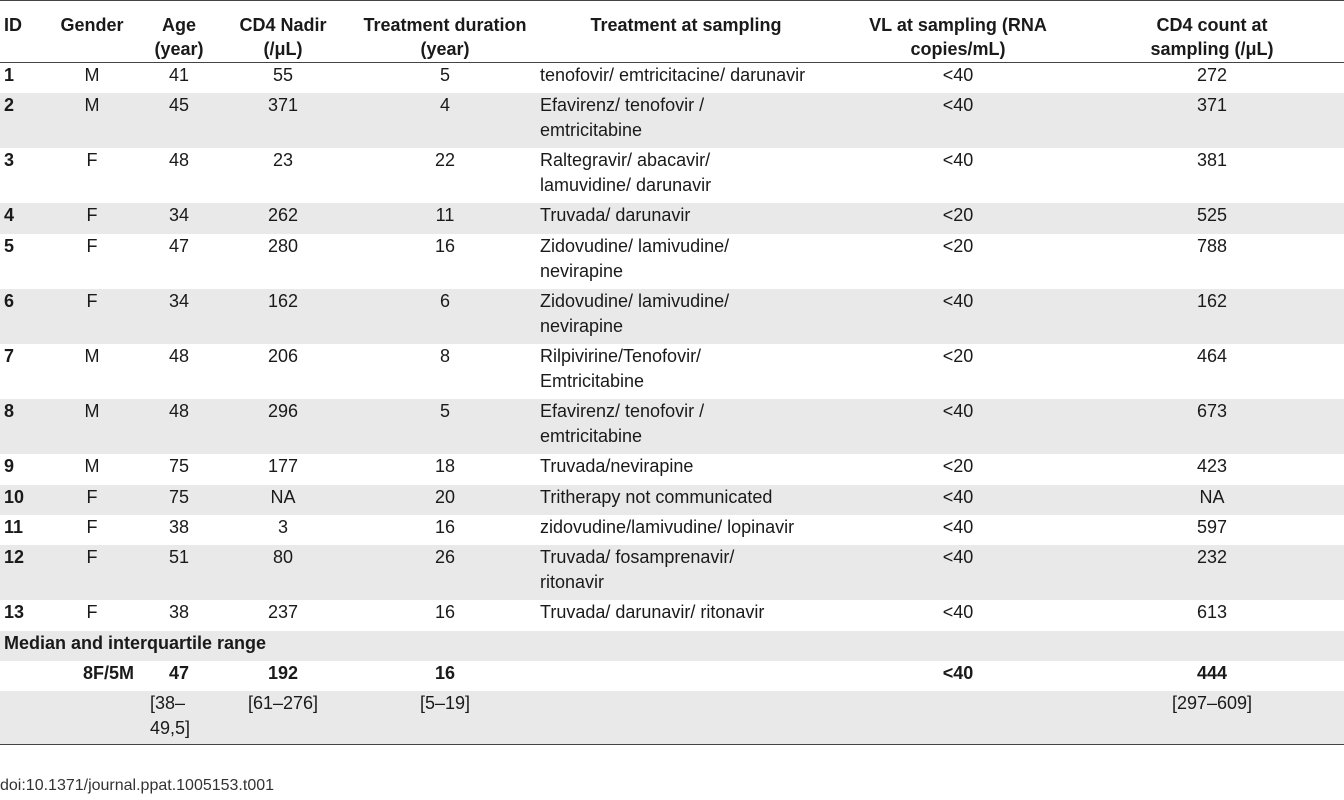 The image size is (1344, 800). Describe the element at coordinates (445, 717) in the screenshot. I see `summary-duration-iqr: [5–19]` at that location.